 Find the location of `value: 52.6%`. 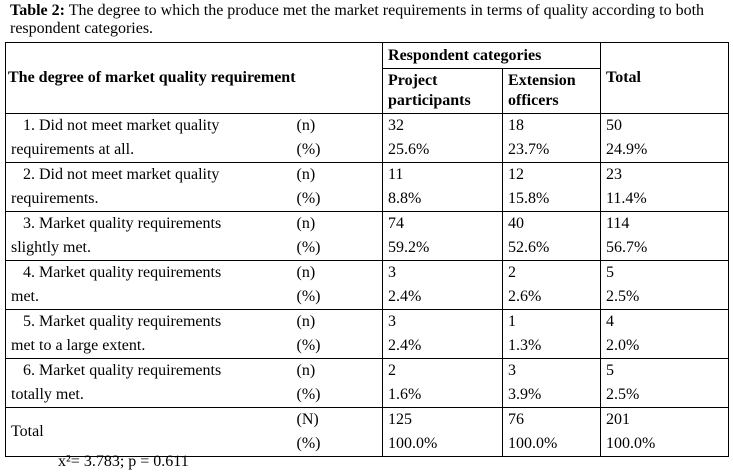

value: 52.6% is located at coordinates (529, 247).